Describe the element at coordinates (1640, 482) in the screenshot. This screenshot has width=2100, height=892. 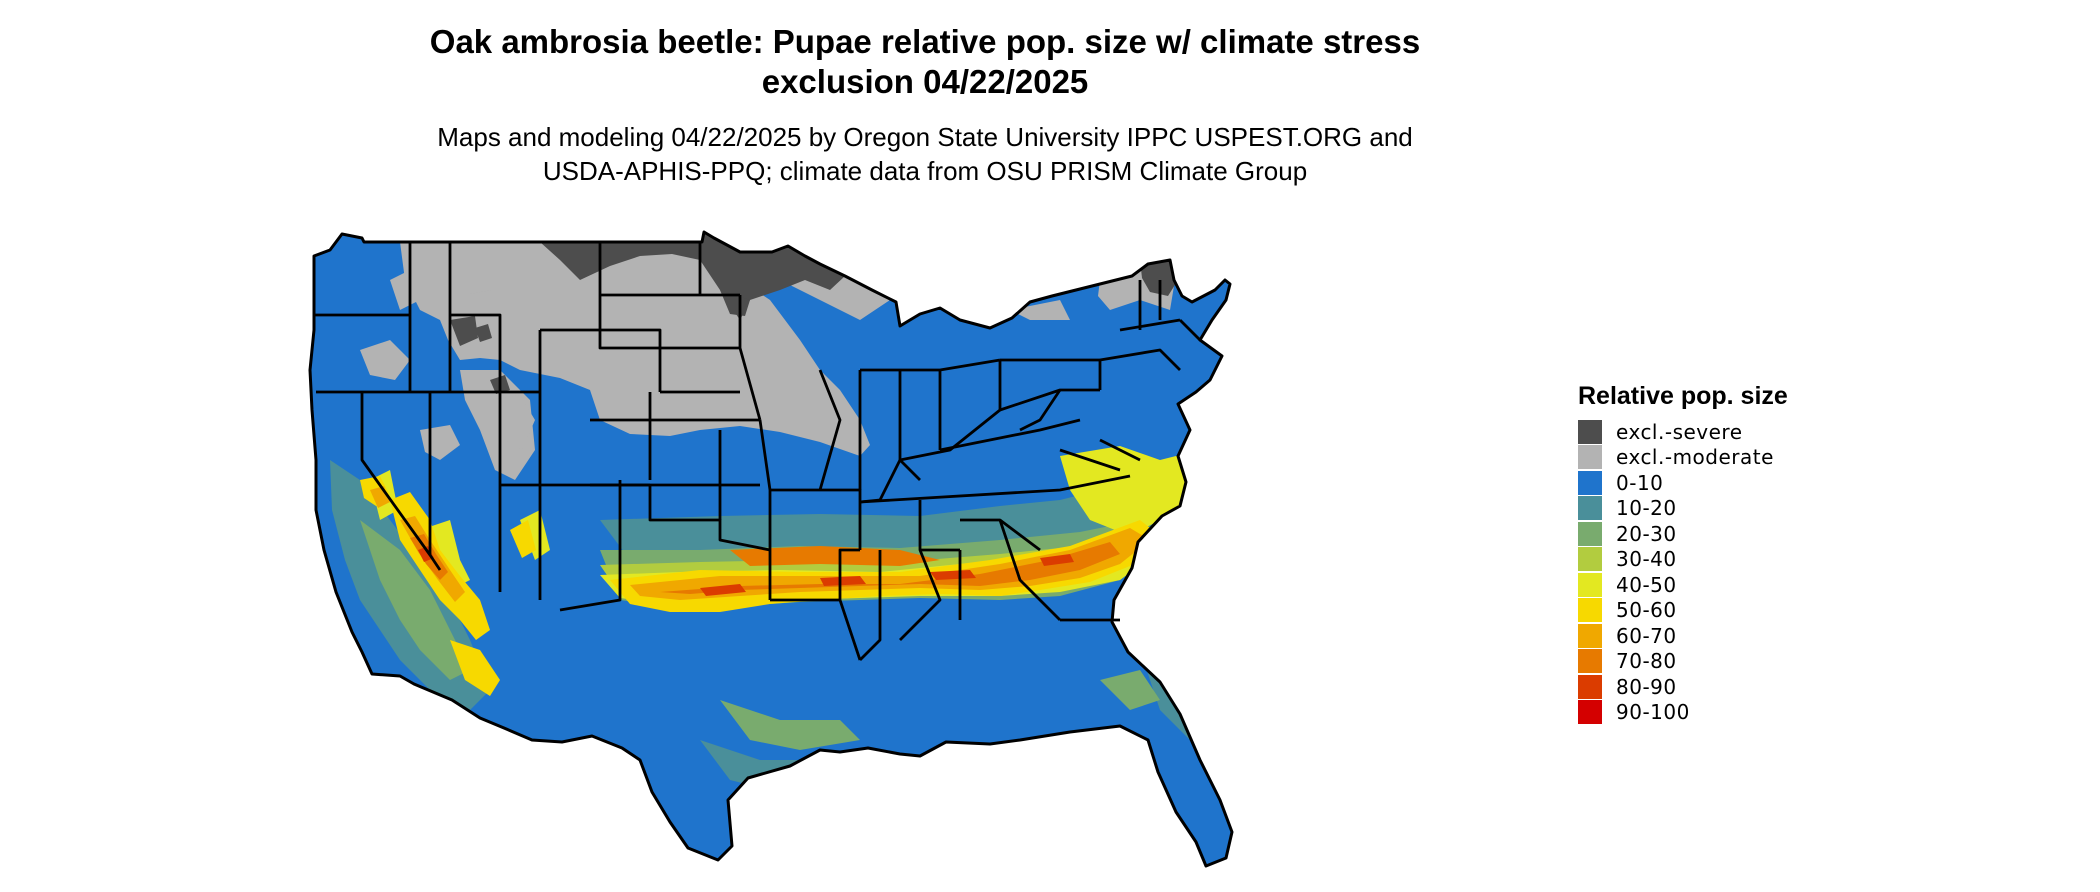
I see `legend-label: 0-10` at that location.